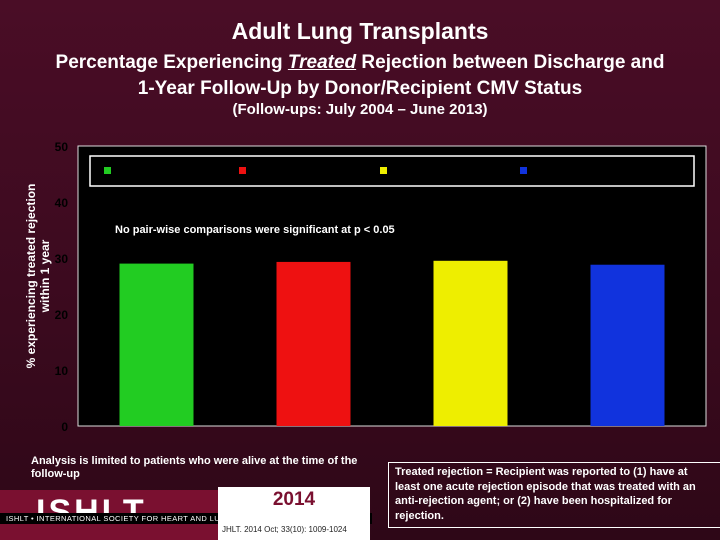 The height and width of the screenshot is (540, 720). Describe the element at coordinates (171, 62) in the screenshot. I see `subtitle-part1: Percentage Experiencing` at that location.